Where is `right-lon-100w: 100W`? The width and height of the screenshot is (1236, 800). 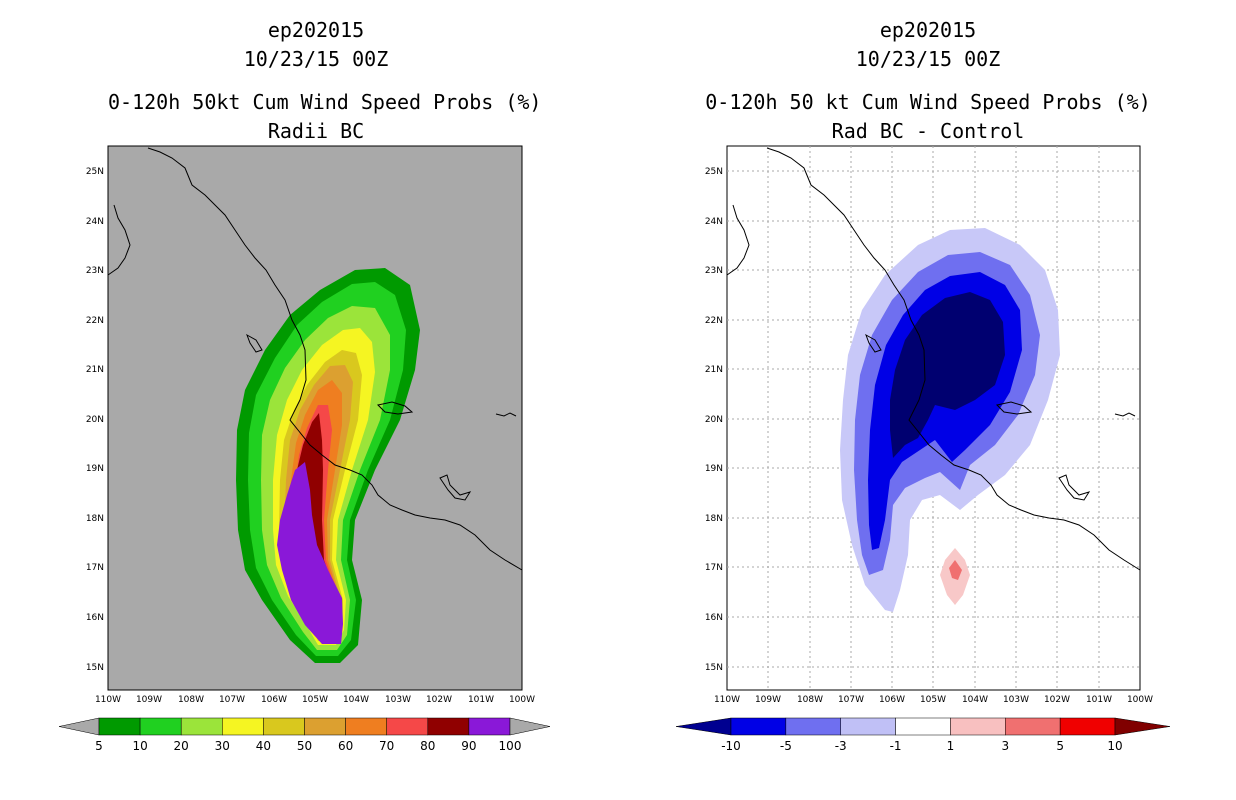 right-lon-100w: 100W is located at coordinates (1140, 700).